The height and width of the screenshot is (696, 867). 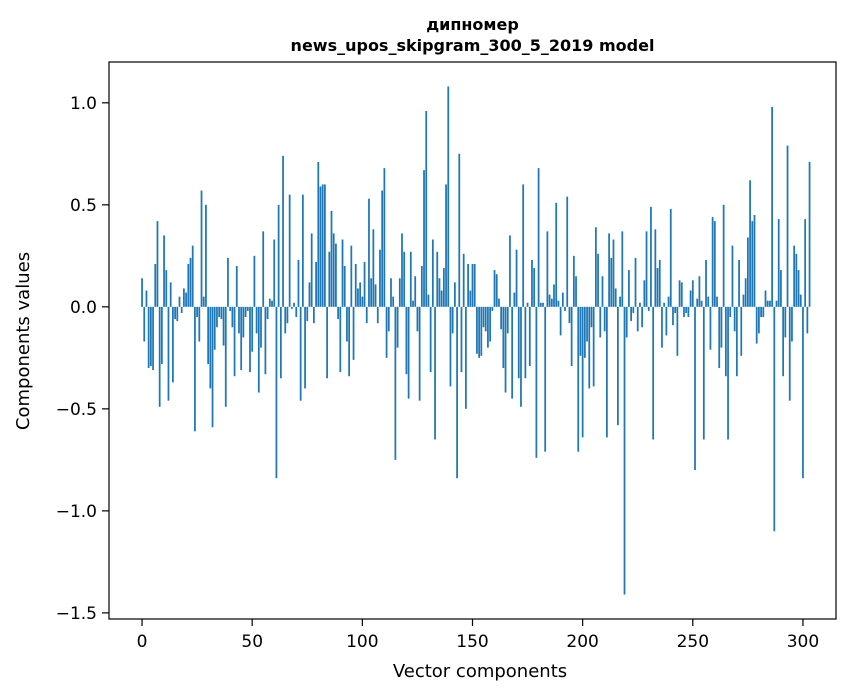 What do you see at coordinates (472, 24) in the screenshot?
I see `chart-title-line1: дипномер` at bounding box center [472, 24].